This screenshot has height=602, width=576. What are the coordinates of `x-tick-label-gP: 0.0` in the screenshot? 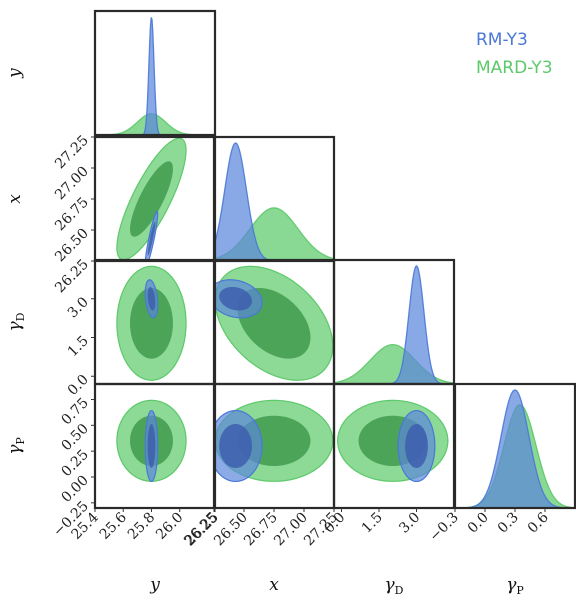 It's located at (478, 523).